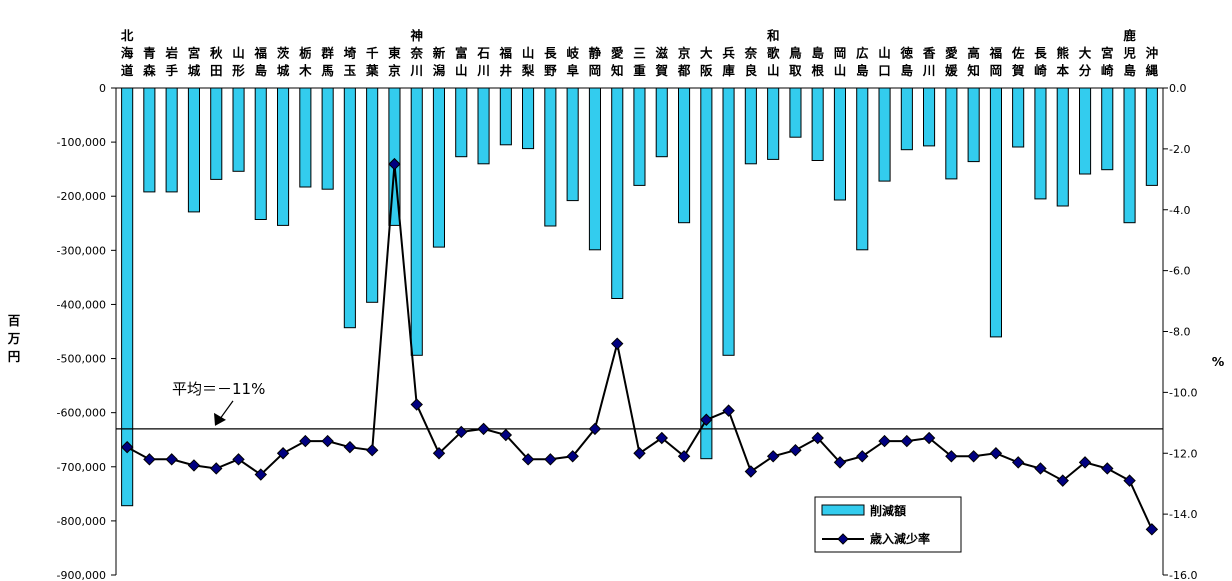 The height and width of the screenshot is (581, 1232). Describe the element at coordinates (843, 539) in the screenshot. I see `legend-swatch-marker` at that location.